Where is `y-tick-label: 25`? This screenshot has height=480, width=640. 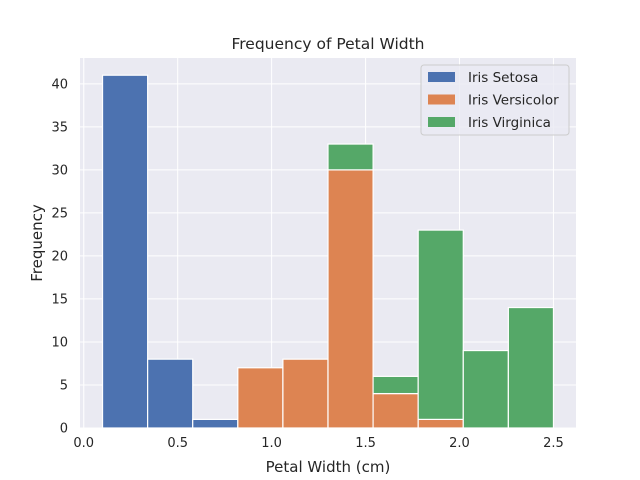
y-tick-label: 25 is located at coordinates (59, 213).